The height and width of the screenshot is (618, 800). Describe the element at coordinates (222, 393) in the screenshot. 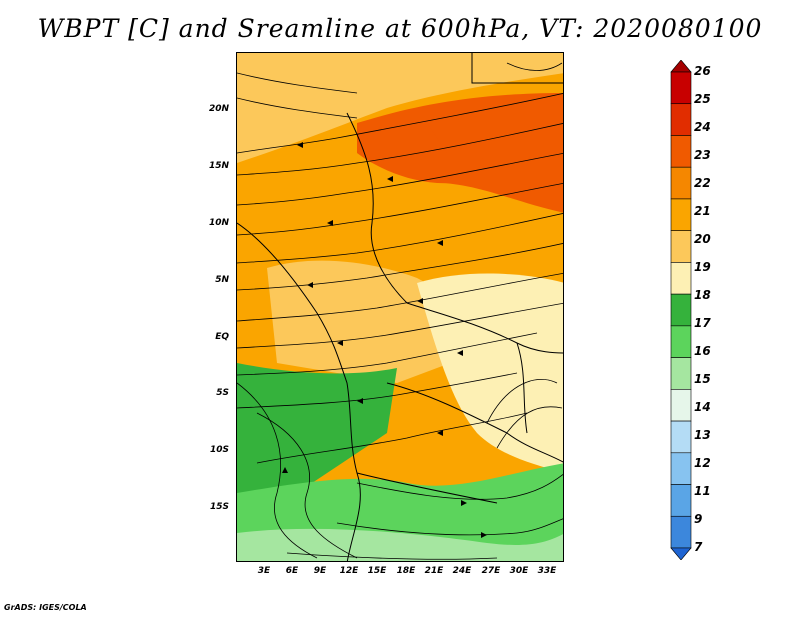

I see `lat-label-5s: 5S` at that location.